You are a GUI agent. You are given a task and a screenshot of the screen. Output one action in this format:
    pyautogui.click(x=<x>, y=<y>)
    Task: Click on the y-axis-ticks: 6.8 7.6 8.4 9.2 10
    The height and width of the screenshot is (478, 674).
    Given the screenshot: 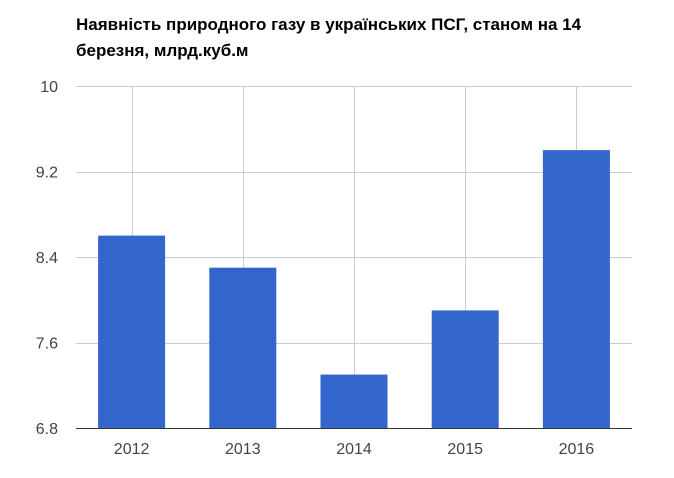 What is the action you would take?
    pyautogui.click(x=47, y=258)
    